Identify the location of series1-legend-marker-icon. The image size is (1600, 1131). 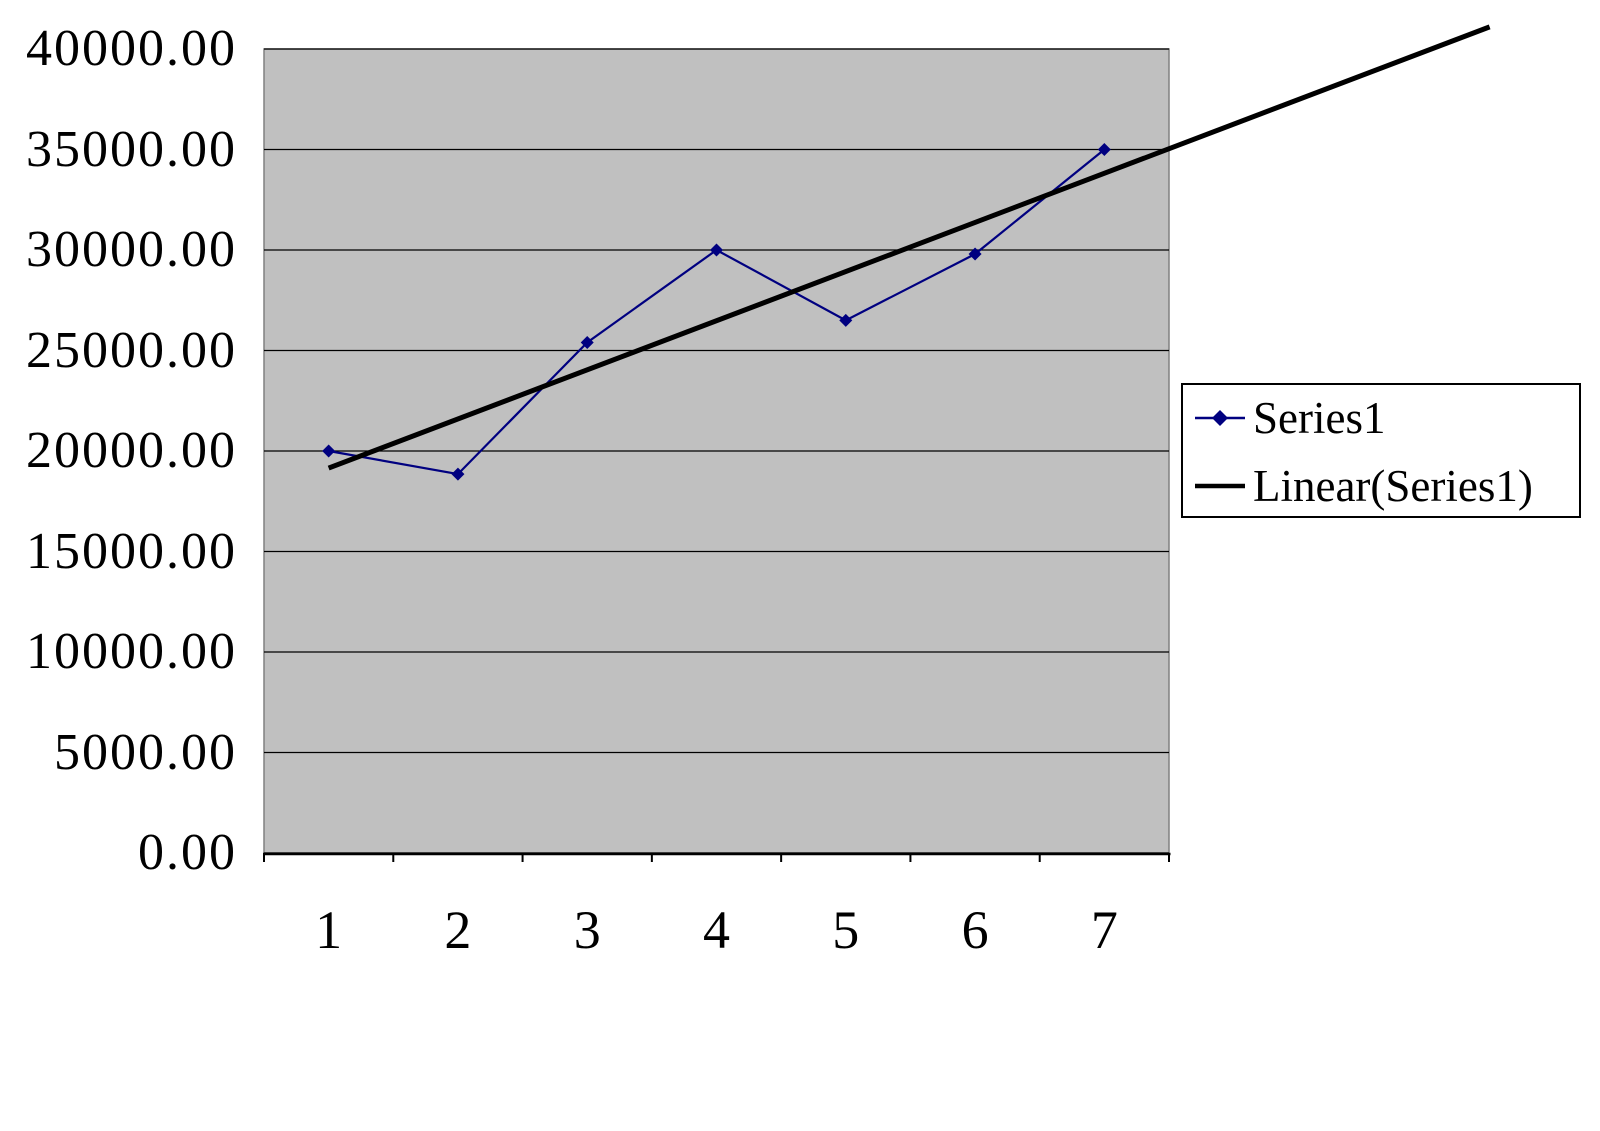
(1220, 418).